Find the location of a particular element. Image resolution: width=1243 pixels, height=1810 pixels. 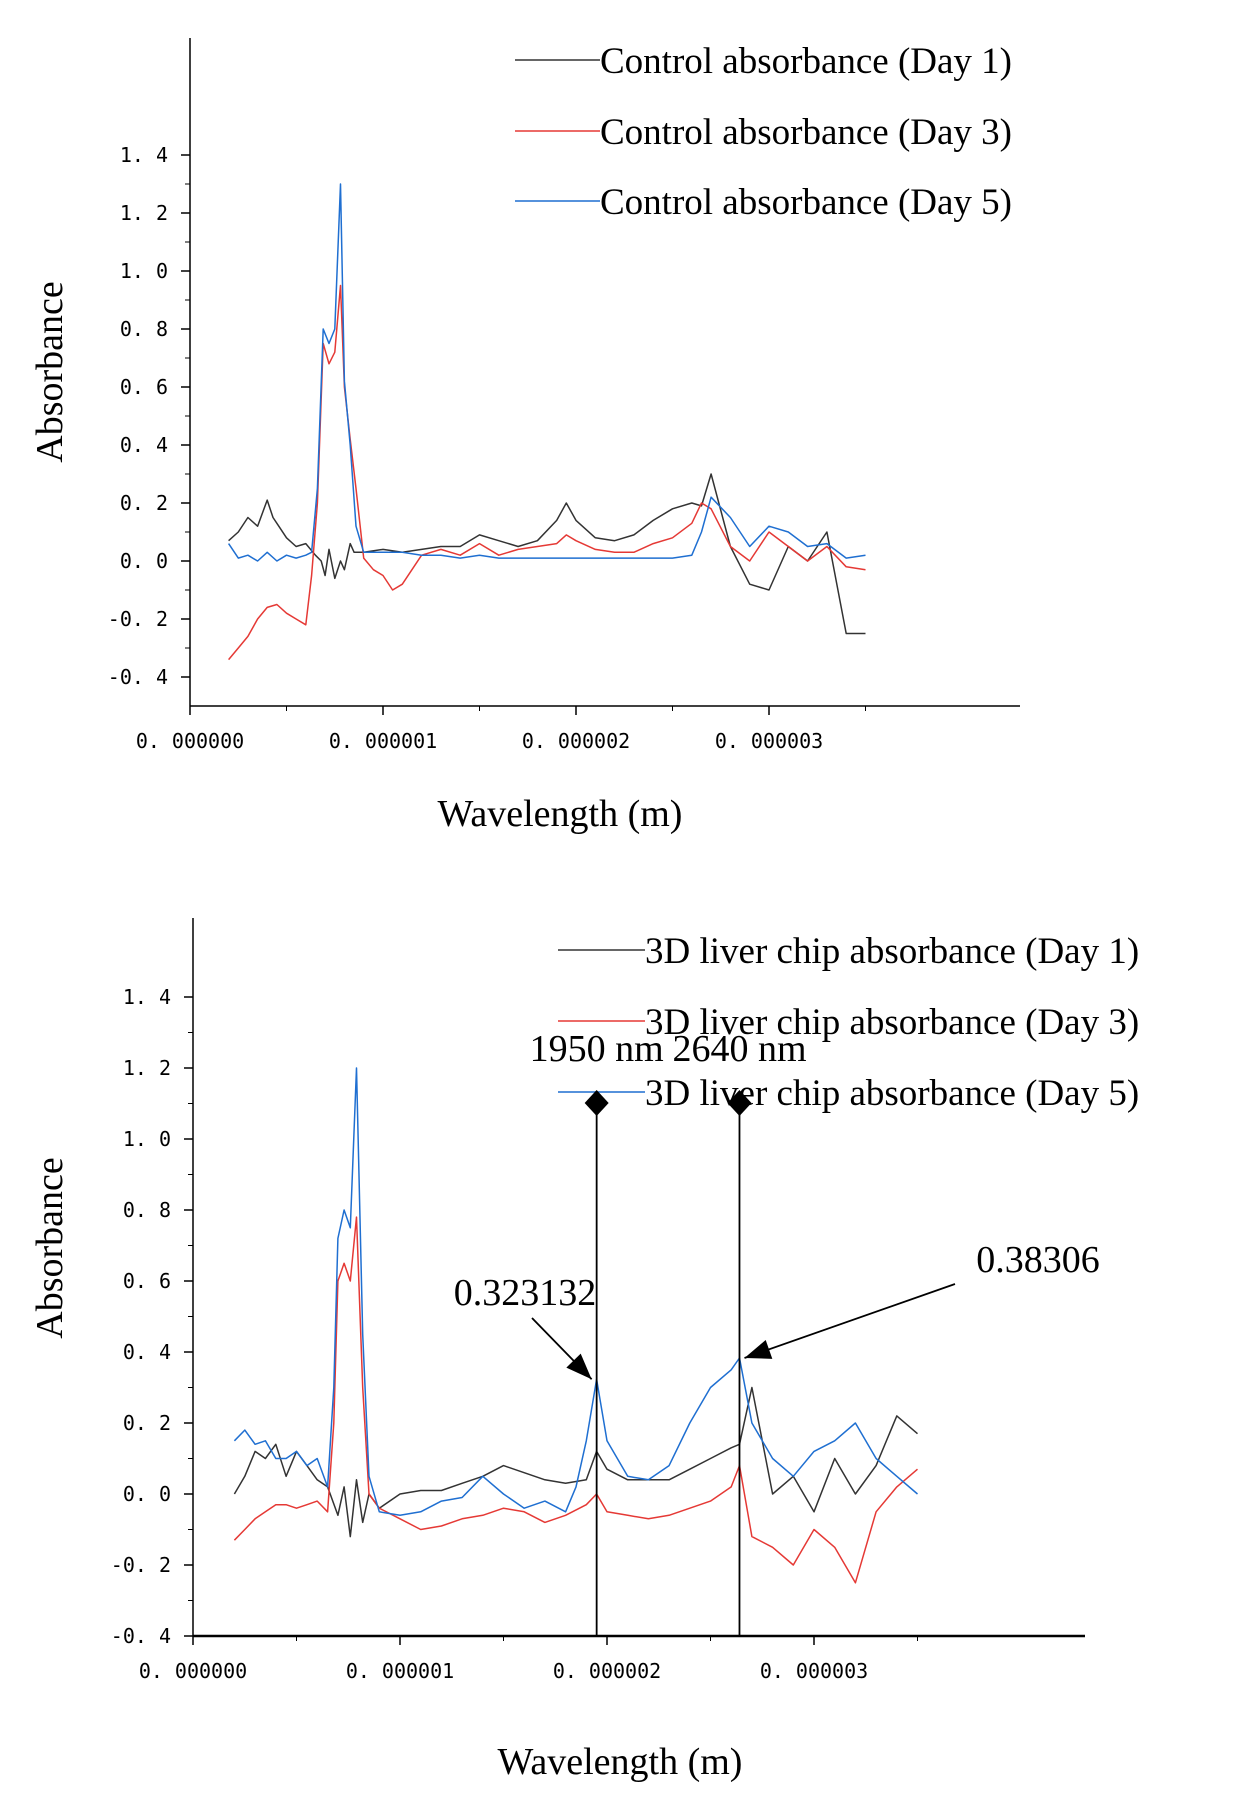

annotation-wavelength-label: 2640 nm is located at coordinates (739, 1049).